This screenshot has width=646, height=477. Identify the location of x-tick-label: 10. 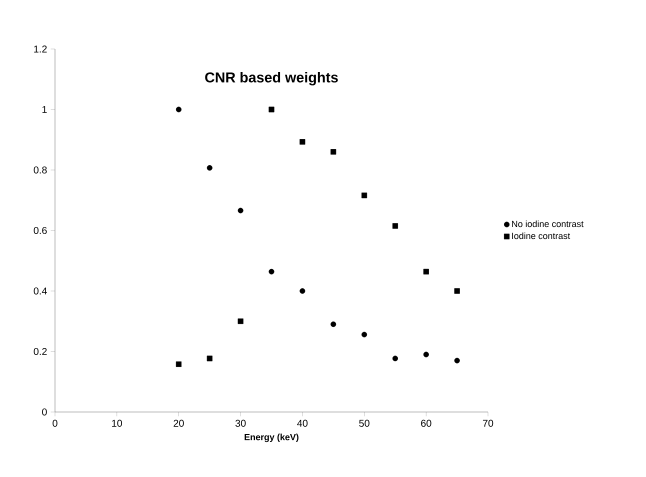
(117, 423).